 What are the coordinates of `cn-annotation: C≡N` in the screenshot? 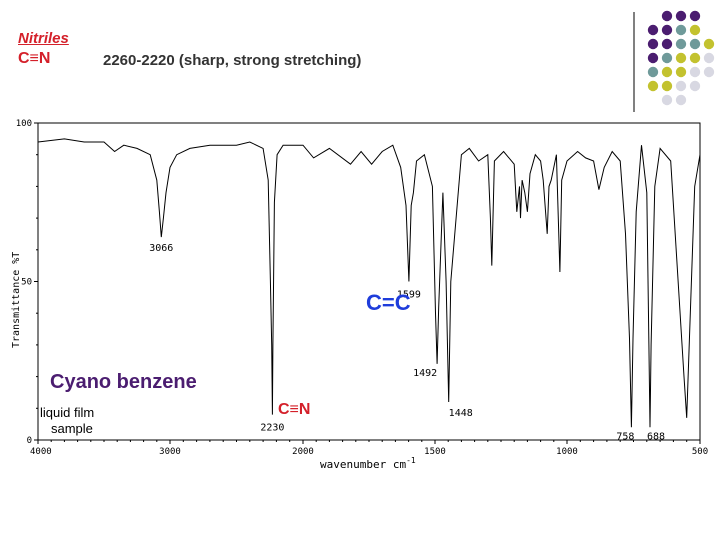 It's located at (294, 409).